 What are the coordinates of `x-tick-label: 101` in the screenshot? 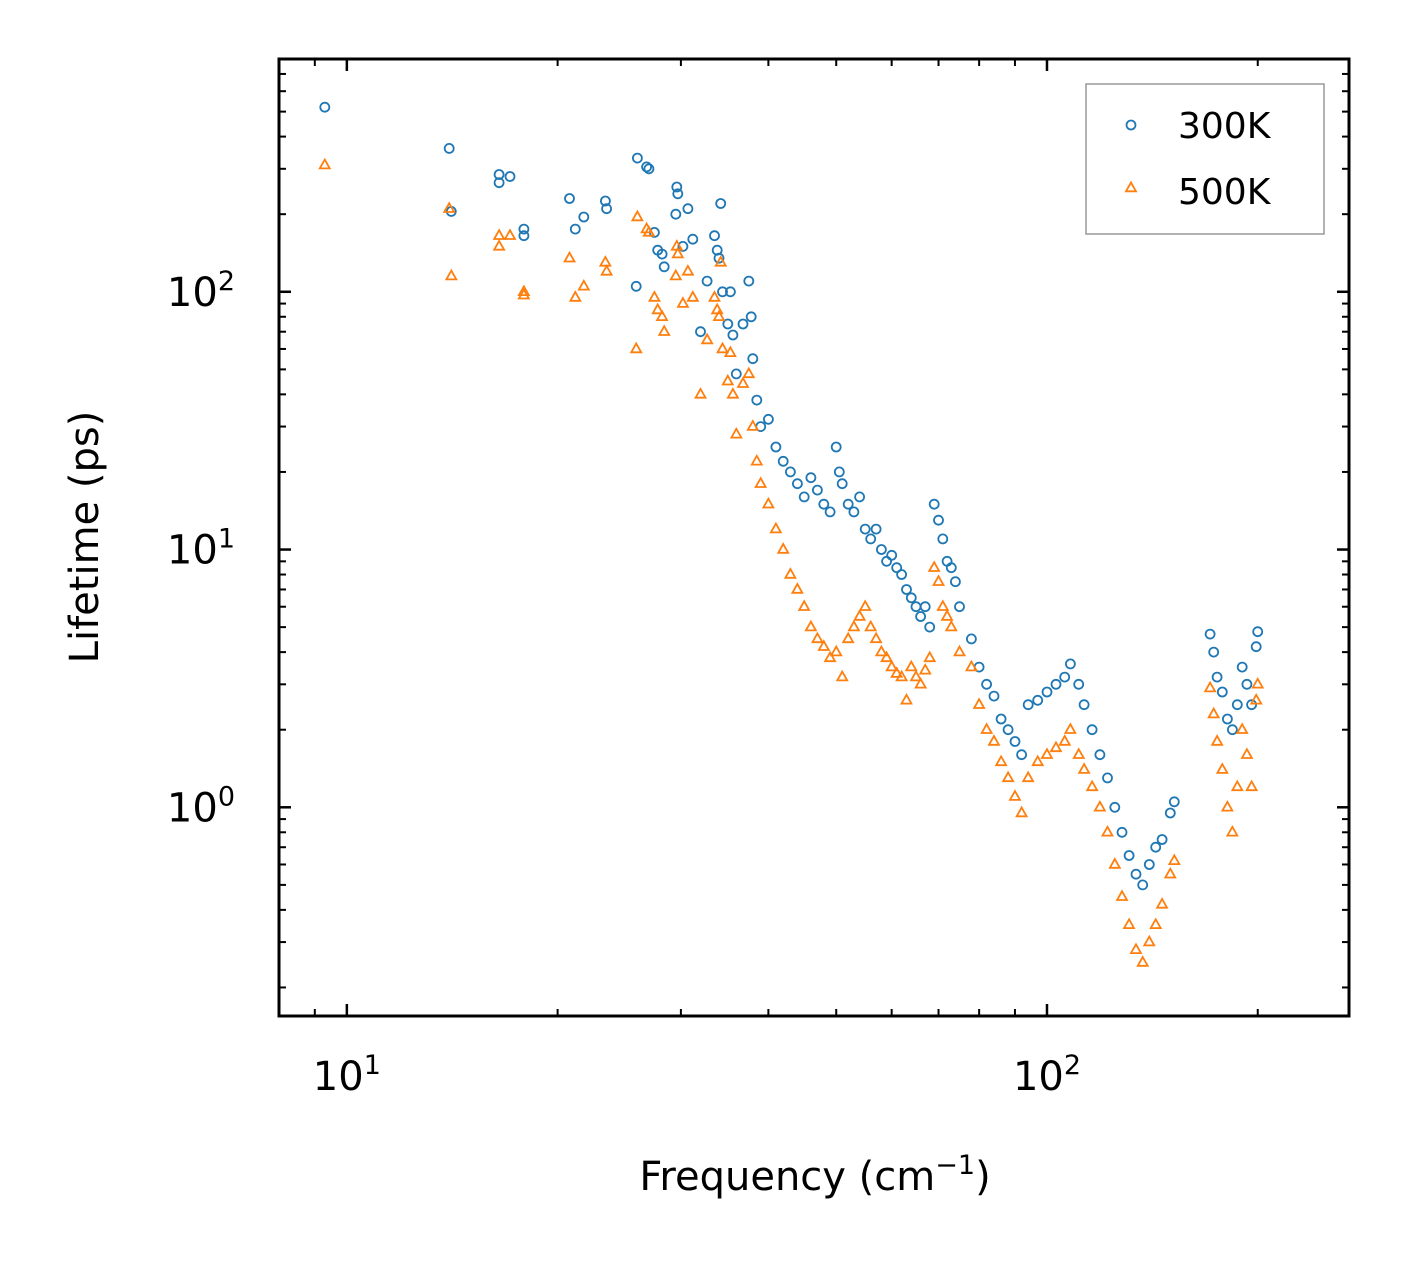 It's located at (347, 1075).